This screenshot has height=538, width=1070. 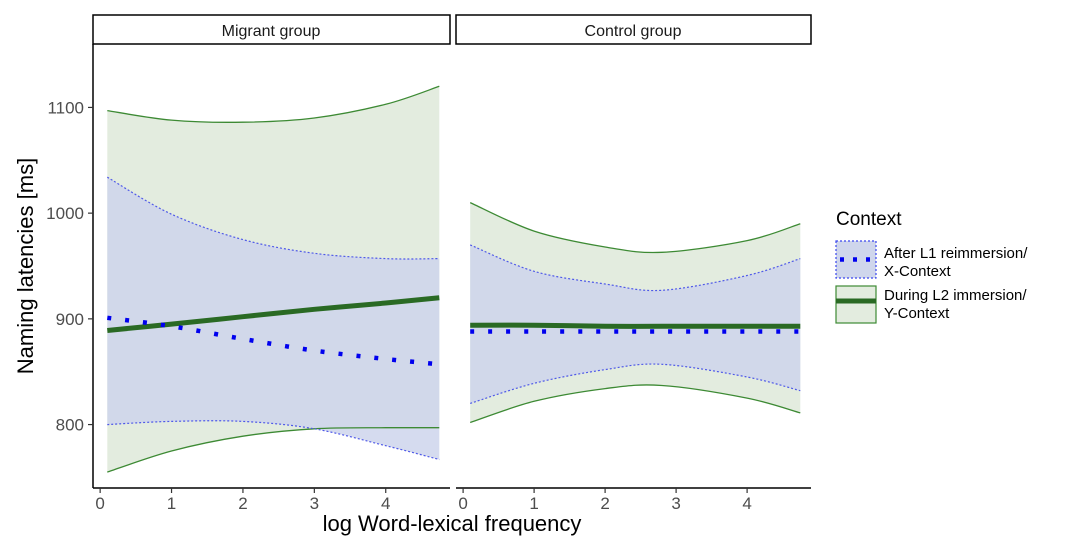 I want to click on legend-swatch-y-context, so click(x=856, y=304).